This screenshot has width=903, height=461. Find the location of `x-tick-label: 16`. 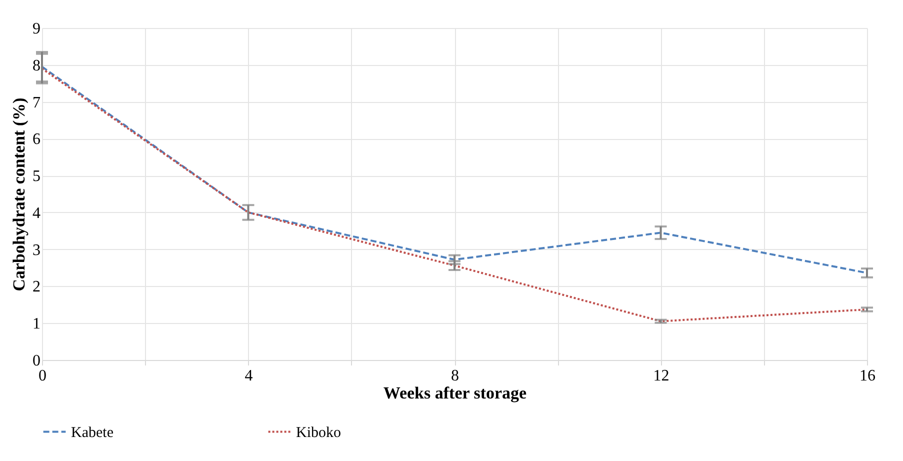

x-tick-label: 16 is located at coordinates (868, 376).